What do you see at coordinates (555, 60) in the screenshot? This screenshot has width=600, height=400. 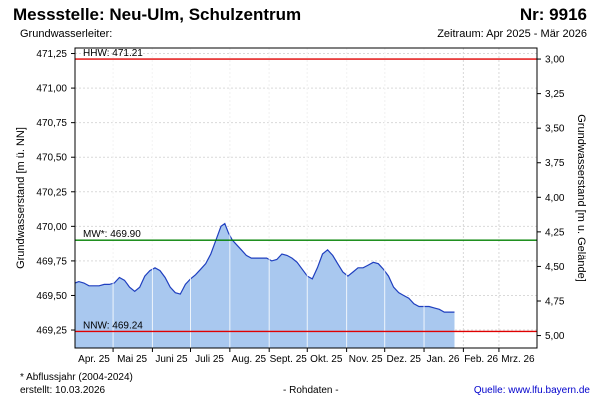 I see `y-right-tick-label: 3,00` at bounding box center [555, 60].